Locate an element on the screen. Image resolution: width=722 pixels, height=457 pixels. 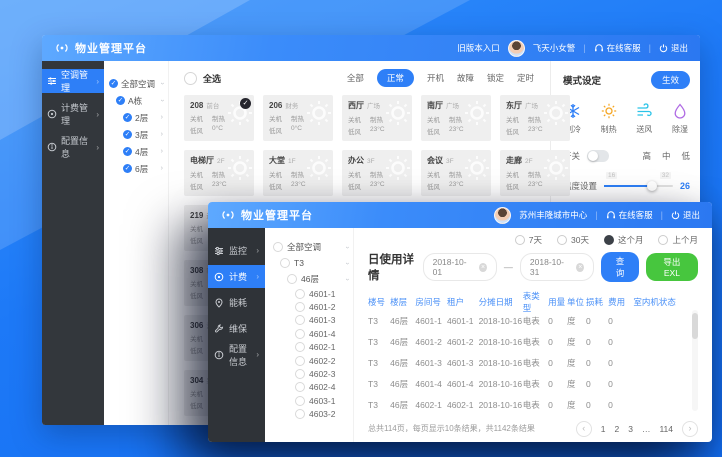
ac-unit-card: 南厅 广场 关机 制热 低风 23°C is located at coordinates (456, 118).